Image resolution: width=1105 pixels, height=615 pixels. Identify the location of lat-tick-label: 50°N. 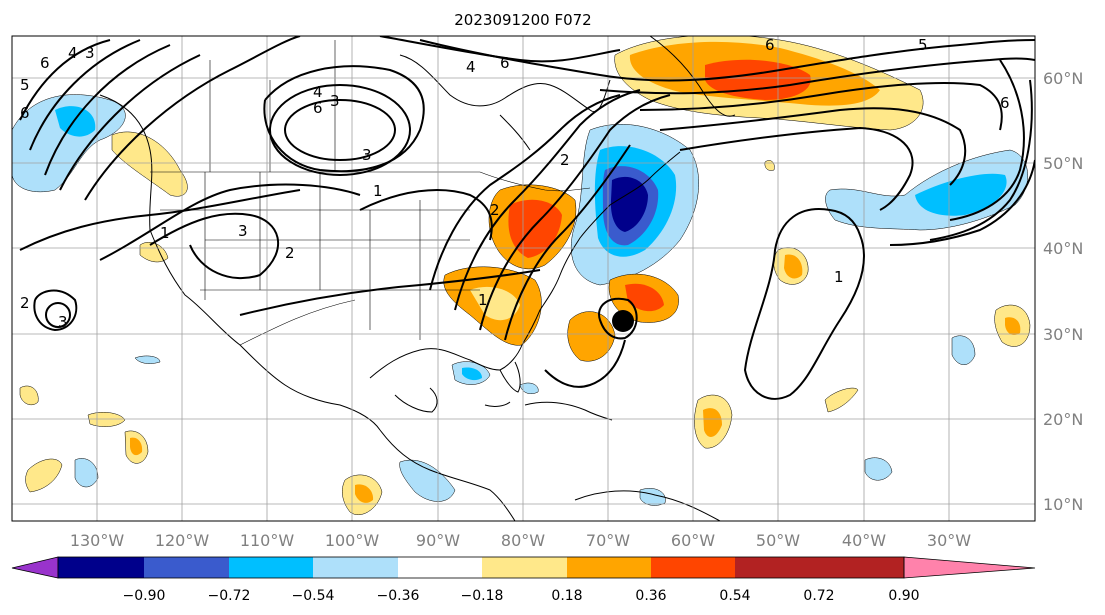
(1063, 163).